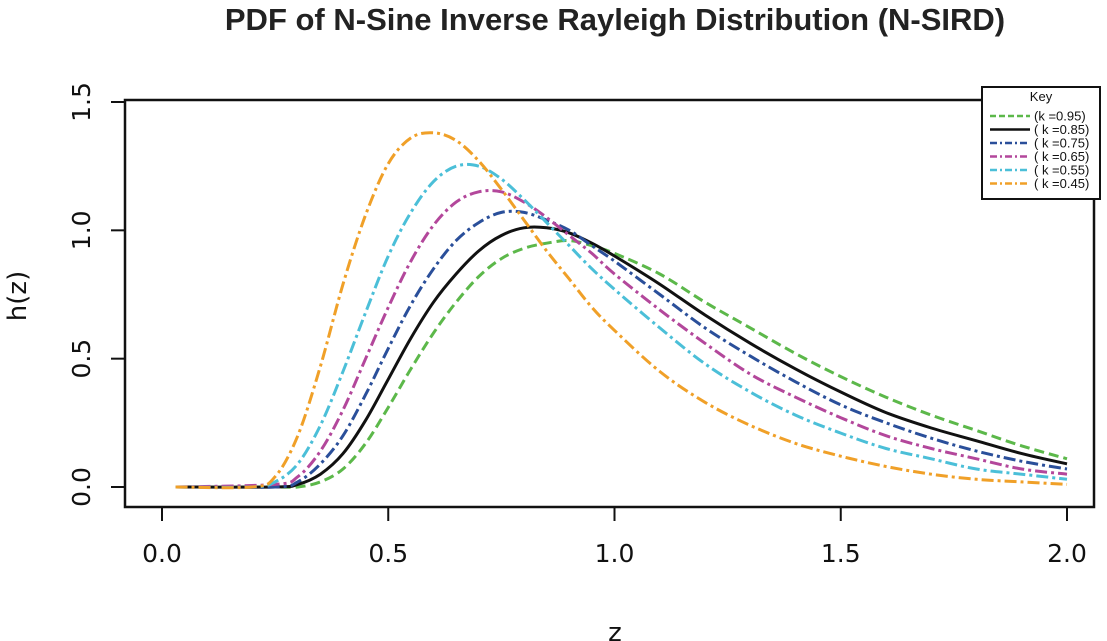  I want to click on legend-label-4: ( k =0.55), so click(1061, 170).